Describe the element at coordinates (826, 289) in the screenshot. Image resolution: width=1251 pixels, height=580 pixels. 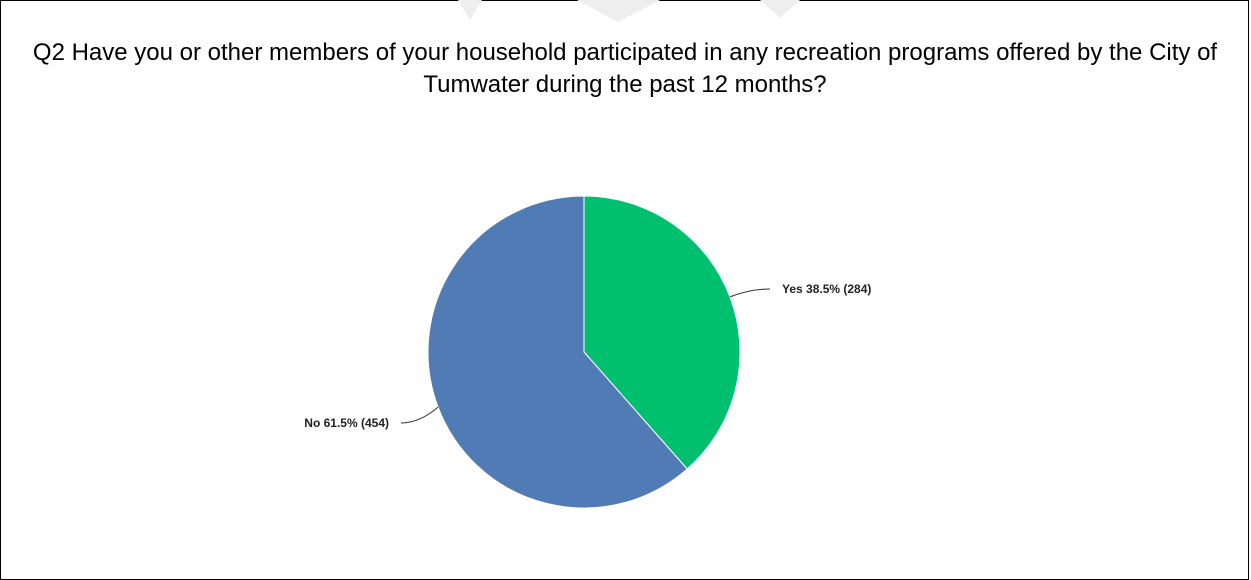
I see `slice-label-yes: Yes 38.5% (284)` at that location.